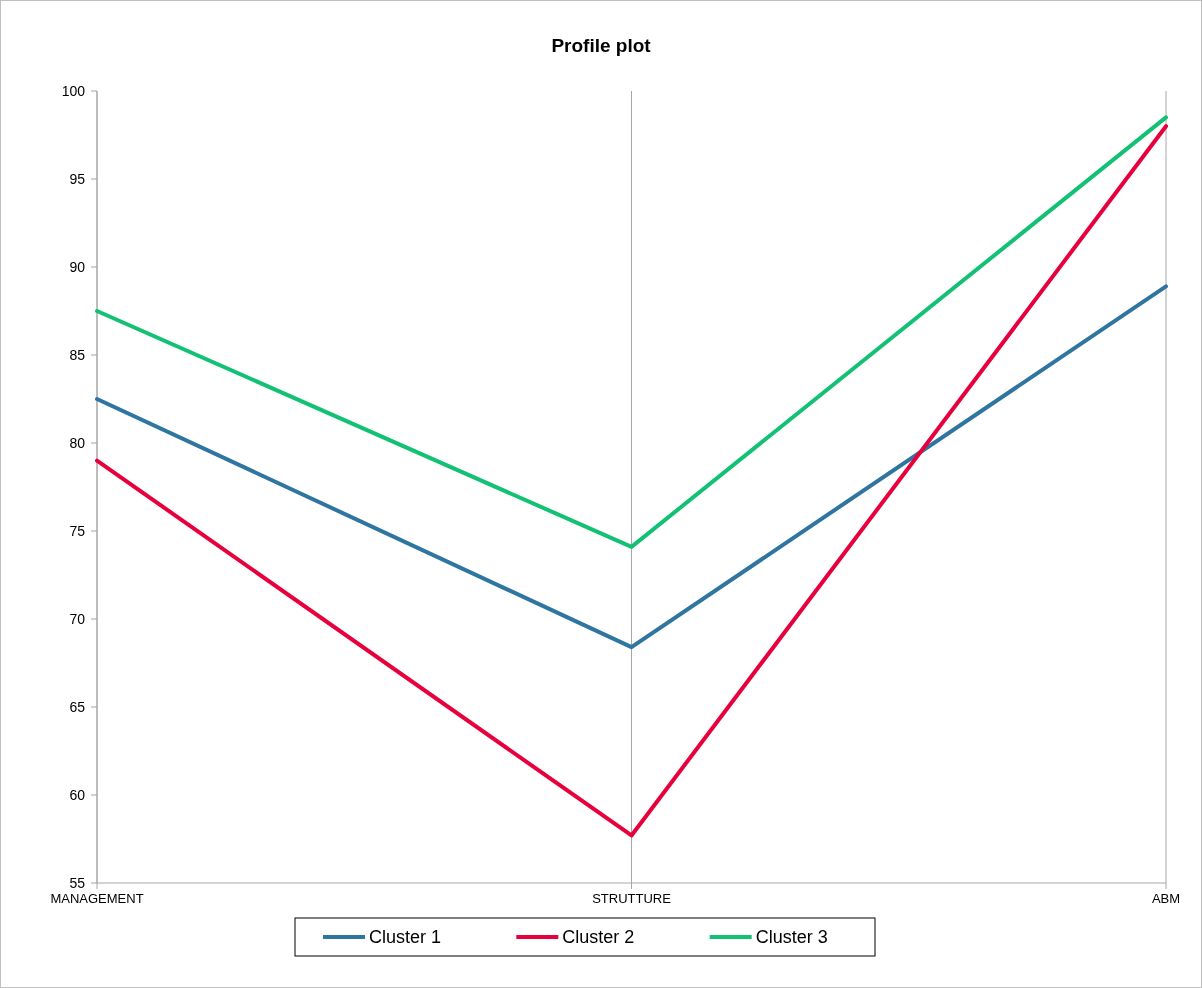 The height and width of the screenshot is (988, 1202). I want to click on y-tick-label: 95, so click(77, 178).